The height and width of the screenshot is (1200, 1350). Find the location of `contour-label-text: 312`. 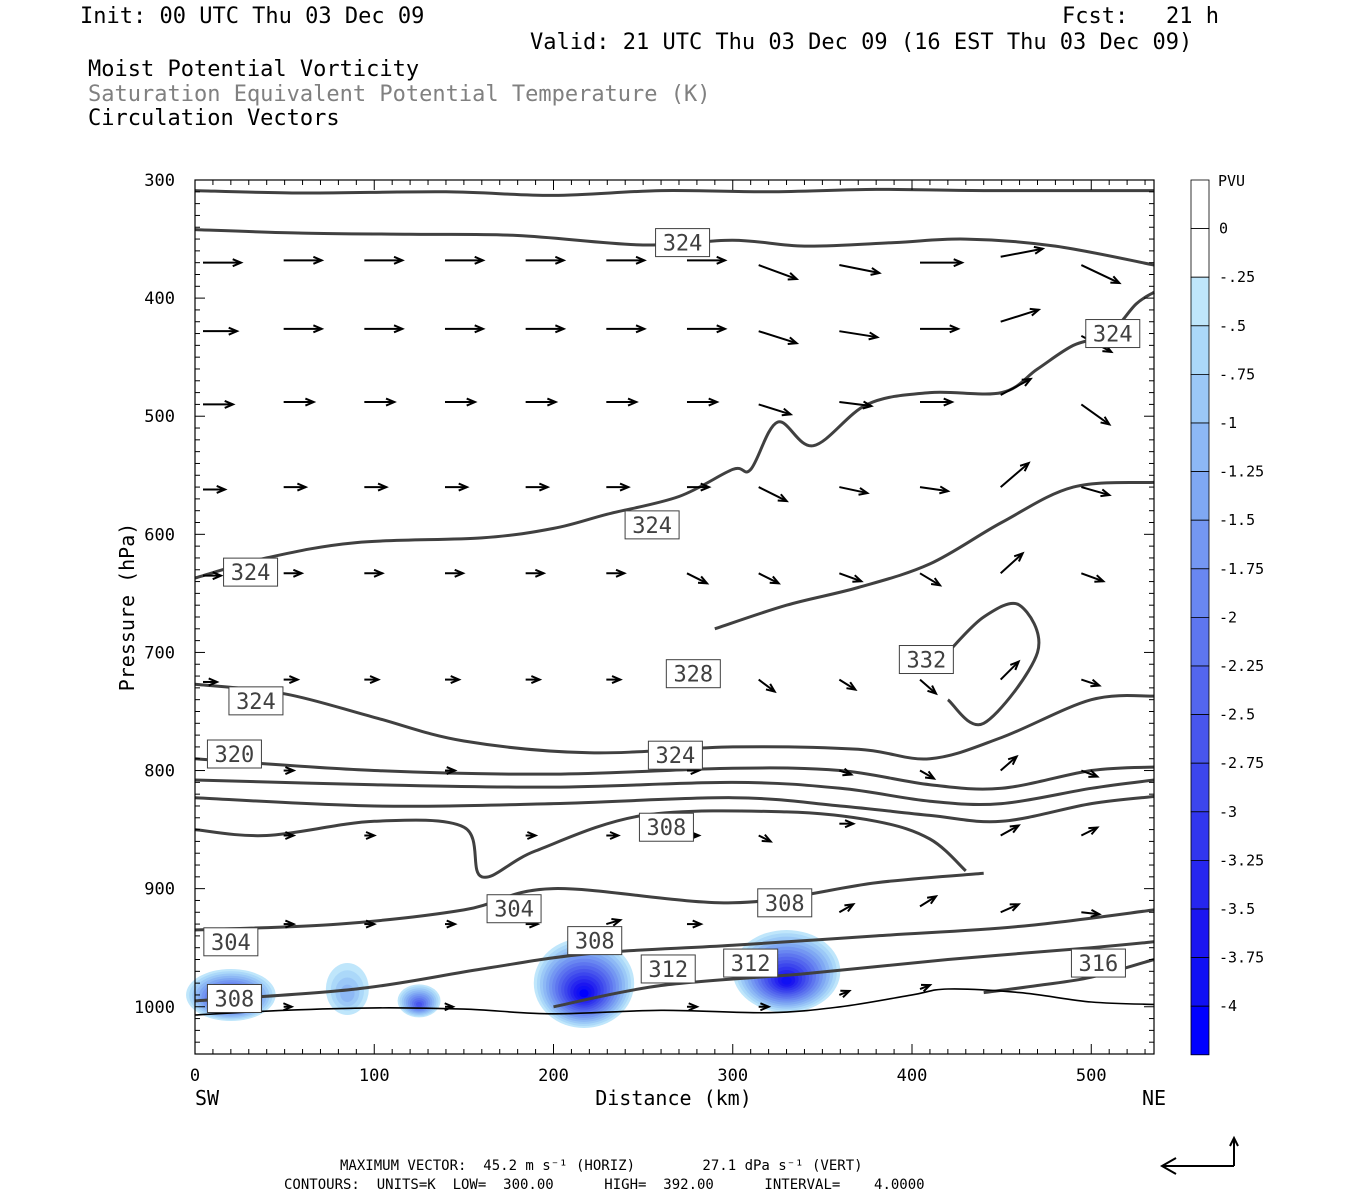

contour-label-text: 312 is located at coordinates (668, 970).